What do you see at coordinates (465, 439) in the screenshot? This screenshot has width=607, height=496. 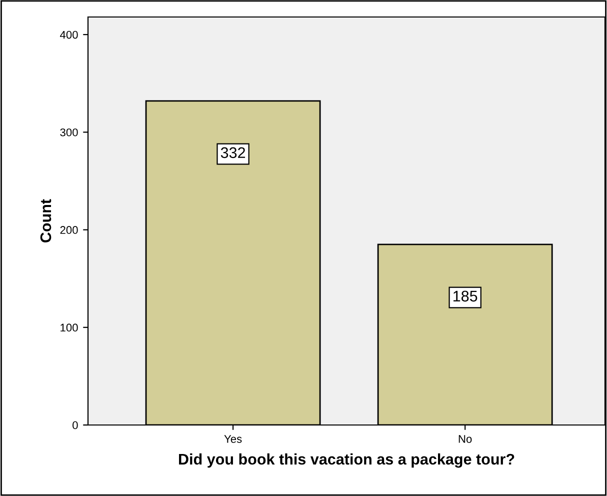 I see `x-tick-label: No` at bounding box center [465, 439].